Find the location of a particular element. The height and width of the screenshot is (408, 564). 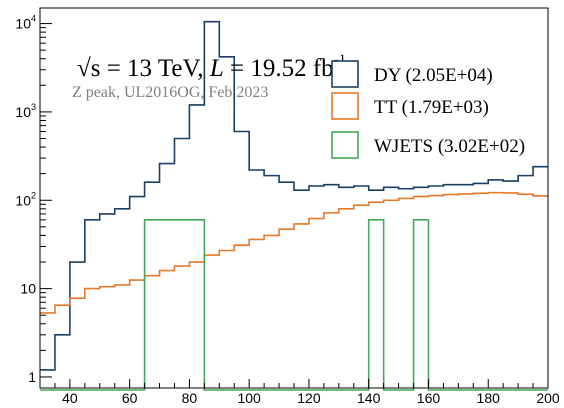

x-tick-label: 60 is located at coordinates (130, 398).